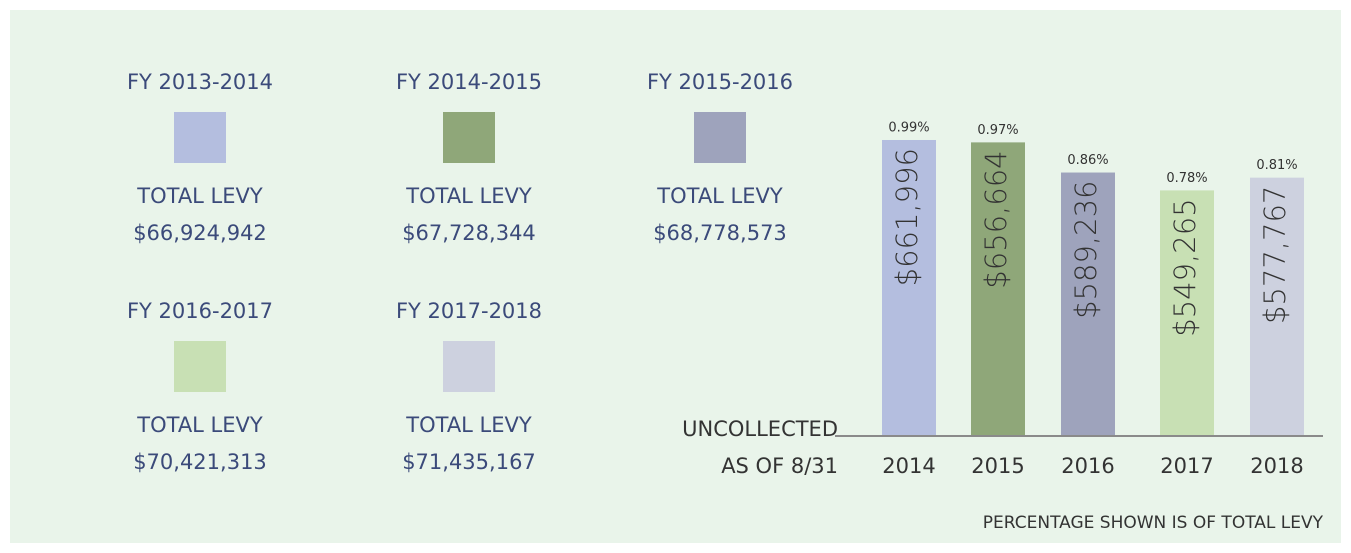  What do you see at coordinates (469, 82) in the screenshot?
I see `legend-name: FY 2014-2015` at bounding box center [469, 82].